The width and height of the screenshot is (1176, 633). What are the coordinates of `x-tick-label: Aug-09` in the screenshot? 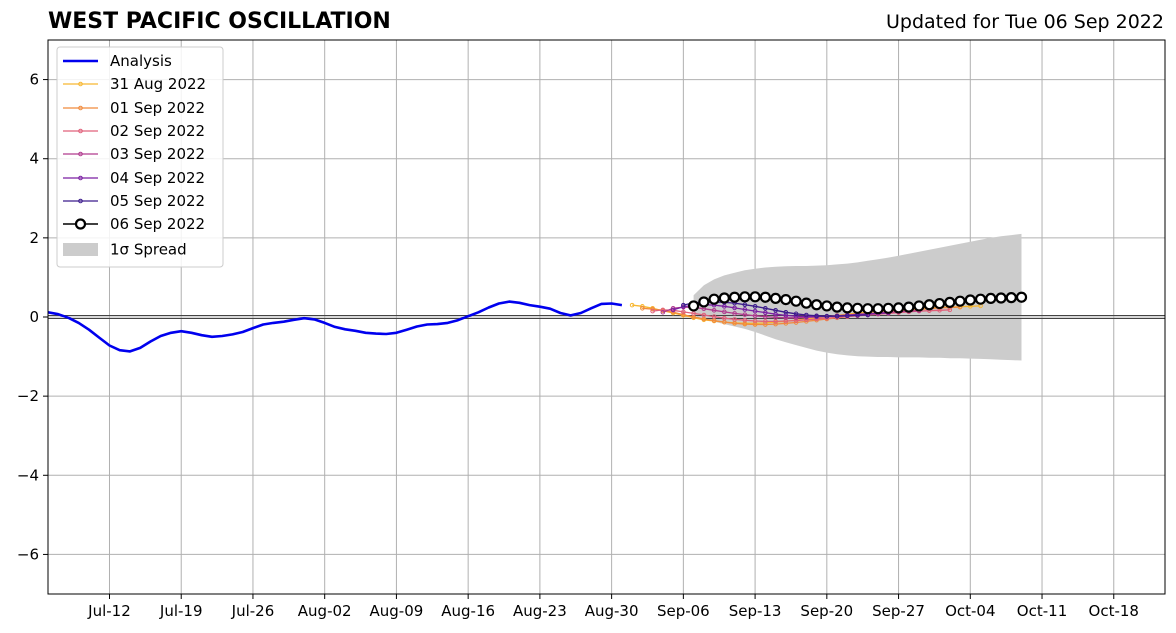 It's located at (397, 611).